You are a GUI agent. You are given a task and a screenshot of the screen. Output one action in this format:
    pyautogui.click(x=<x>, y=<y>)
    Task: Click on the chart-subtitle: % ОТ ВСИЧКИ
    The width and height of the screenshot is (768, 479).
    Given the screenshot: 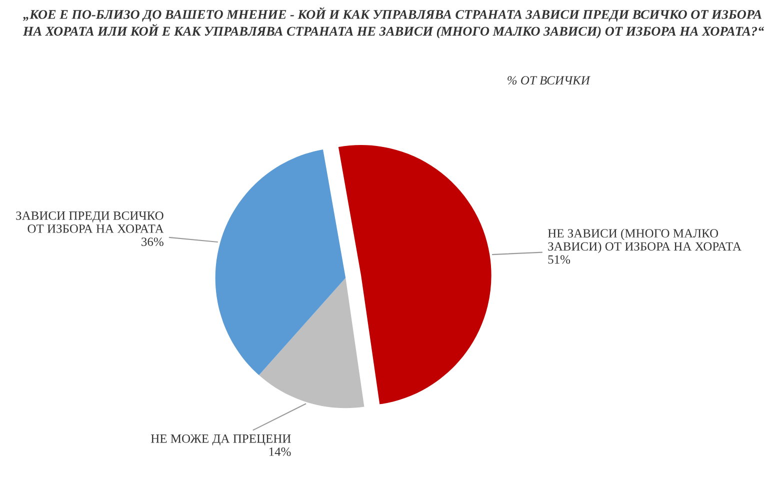 What is the action you would take?
    pyautogui.click(x=549, y=80)
    